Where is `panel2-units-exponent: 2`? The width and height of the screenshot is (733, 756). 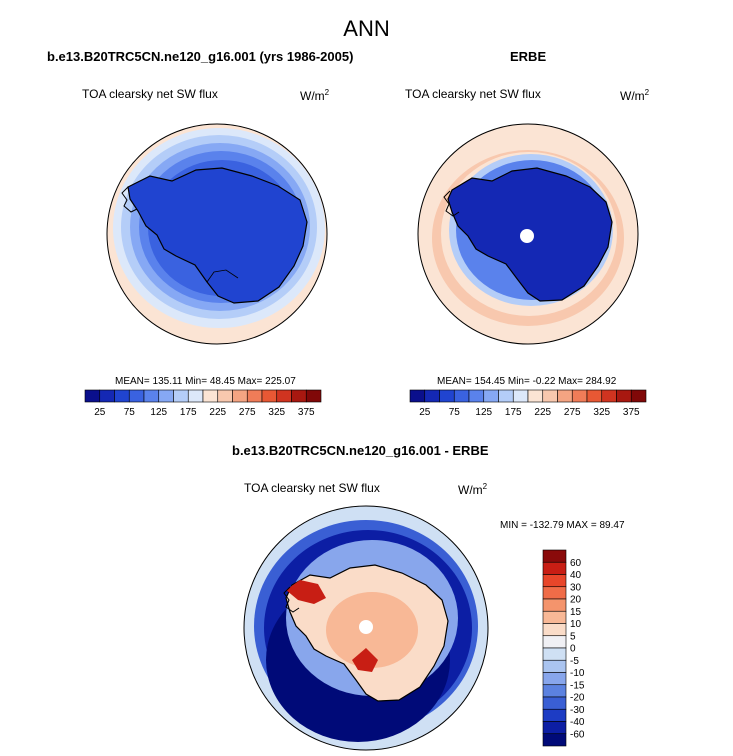
panel2-units-exponent: 2 is located at coordinates (647, 92).